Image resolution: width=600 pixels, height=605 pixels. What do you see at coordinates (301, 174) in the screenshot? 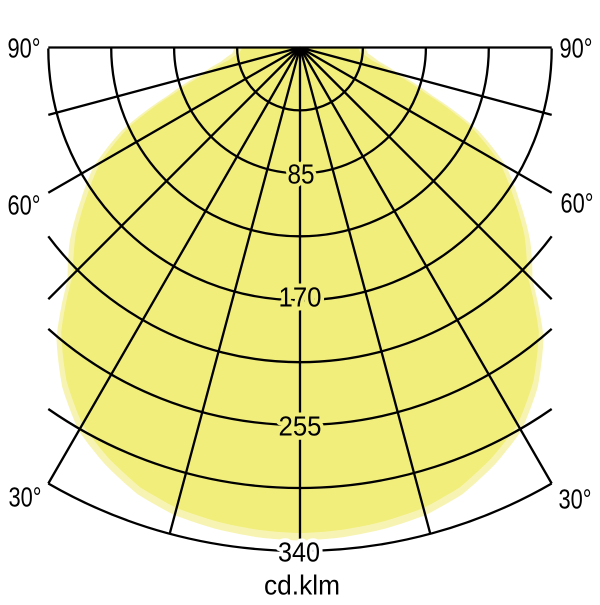
I see `radial-tick-85: 85` at bounding box center [301, 174].